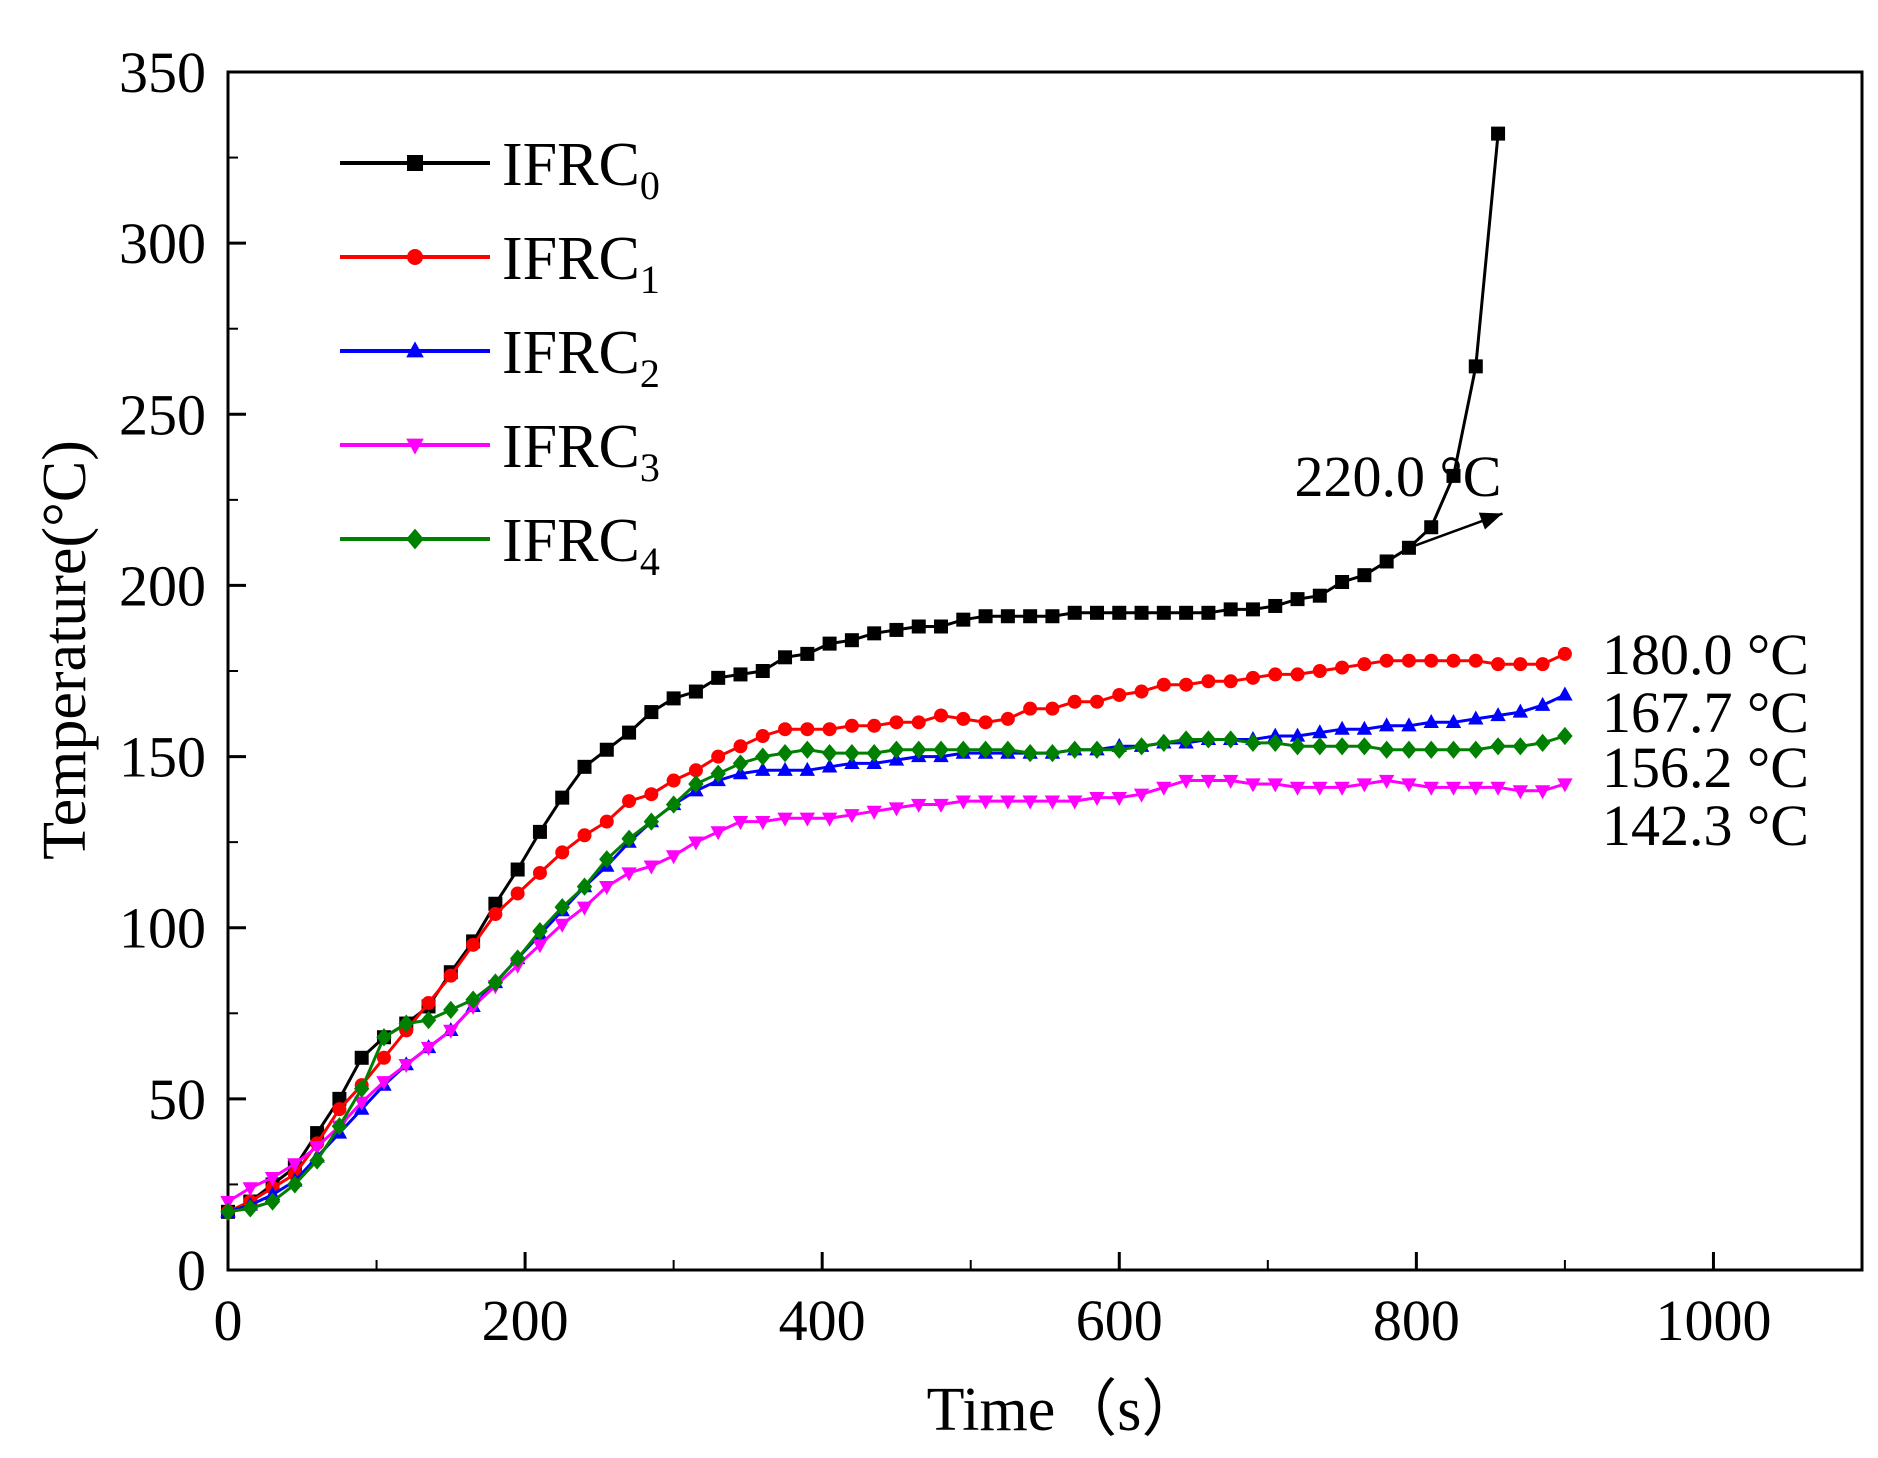 This screenshot has height=1458, width=1878. I want to click on y-tick-label: 300, so click(162, 243).